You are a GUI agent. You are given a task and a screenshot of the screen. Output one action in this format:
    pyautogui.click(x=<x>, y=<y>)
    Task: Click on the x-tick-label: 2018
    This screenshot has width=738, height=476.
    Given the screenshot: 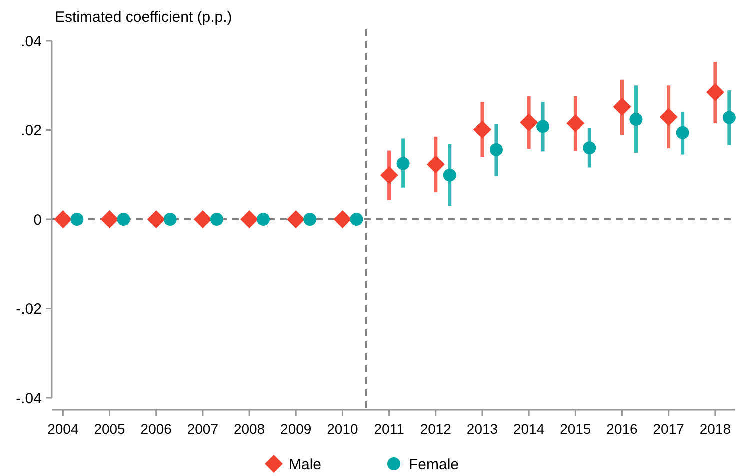 What is the action you would take?
    pyautogui.click(x=716, y=429)
    